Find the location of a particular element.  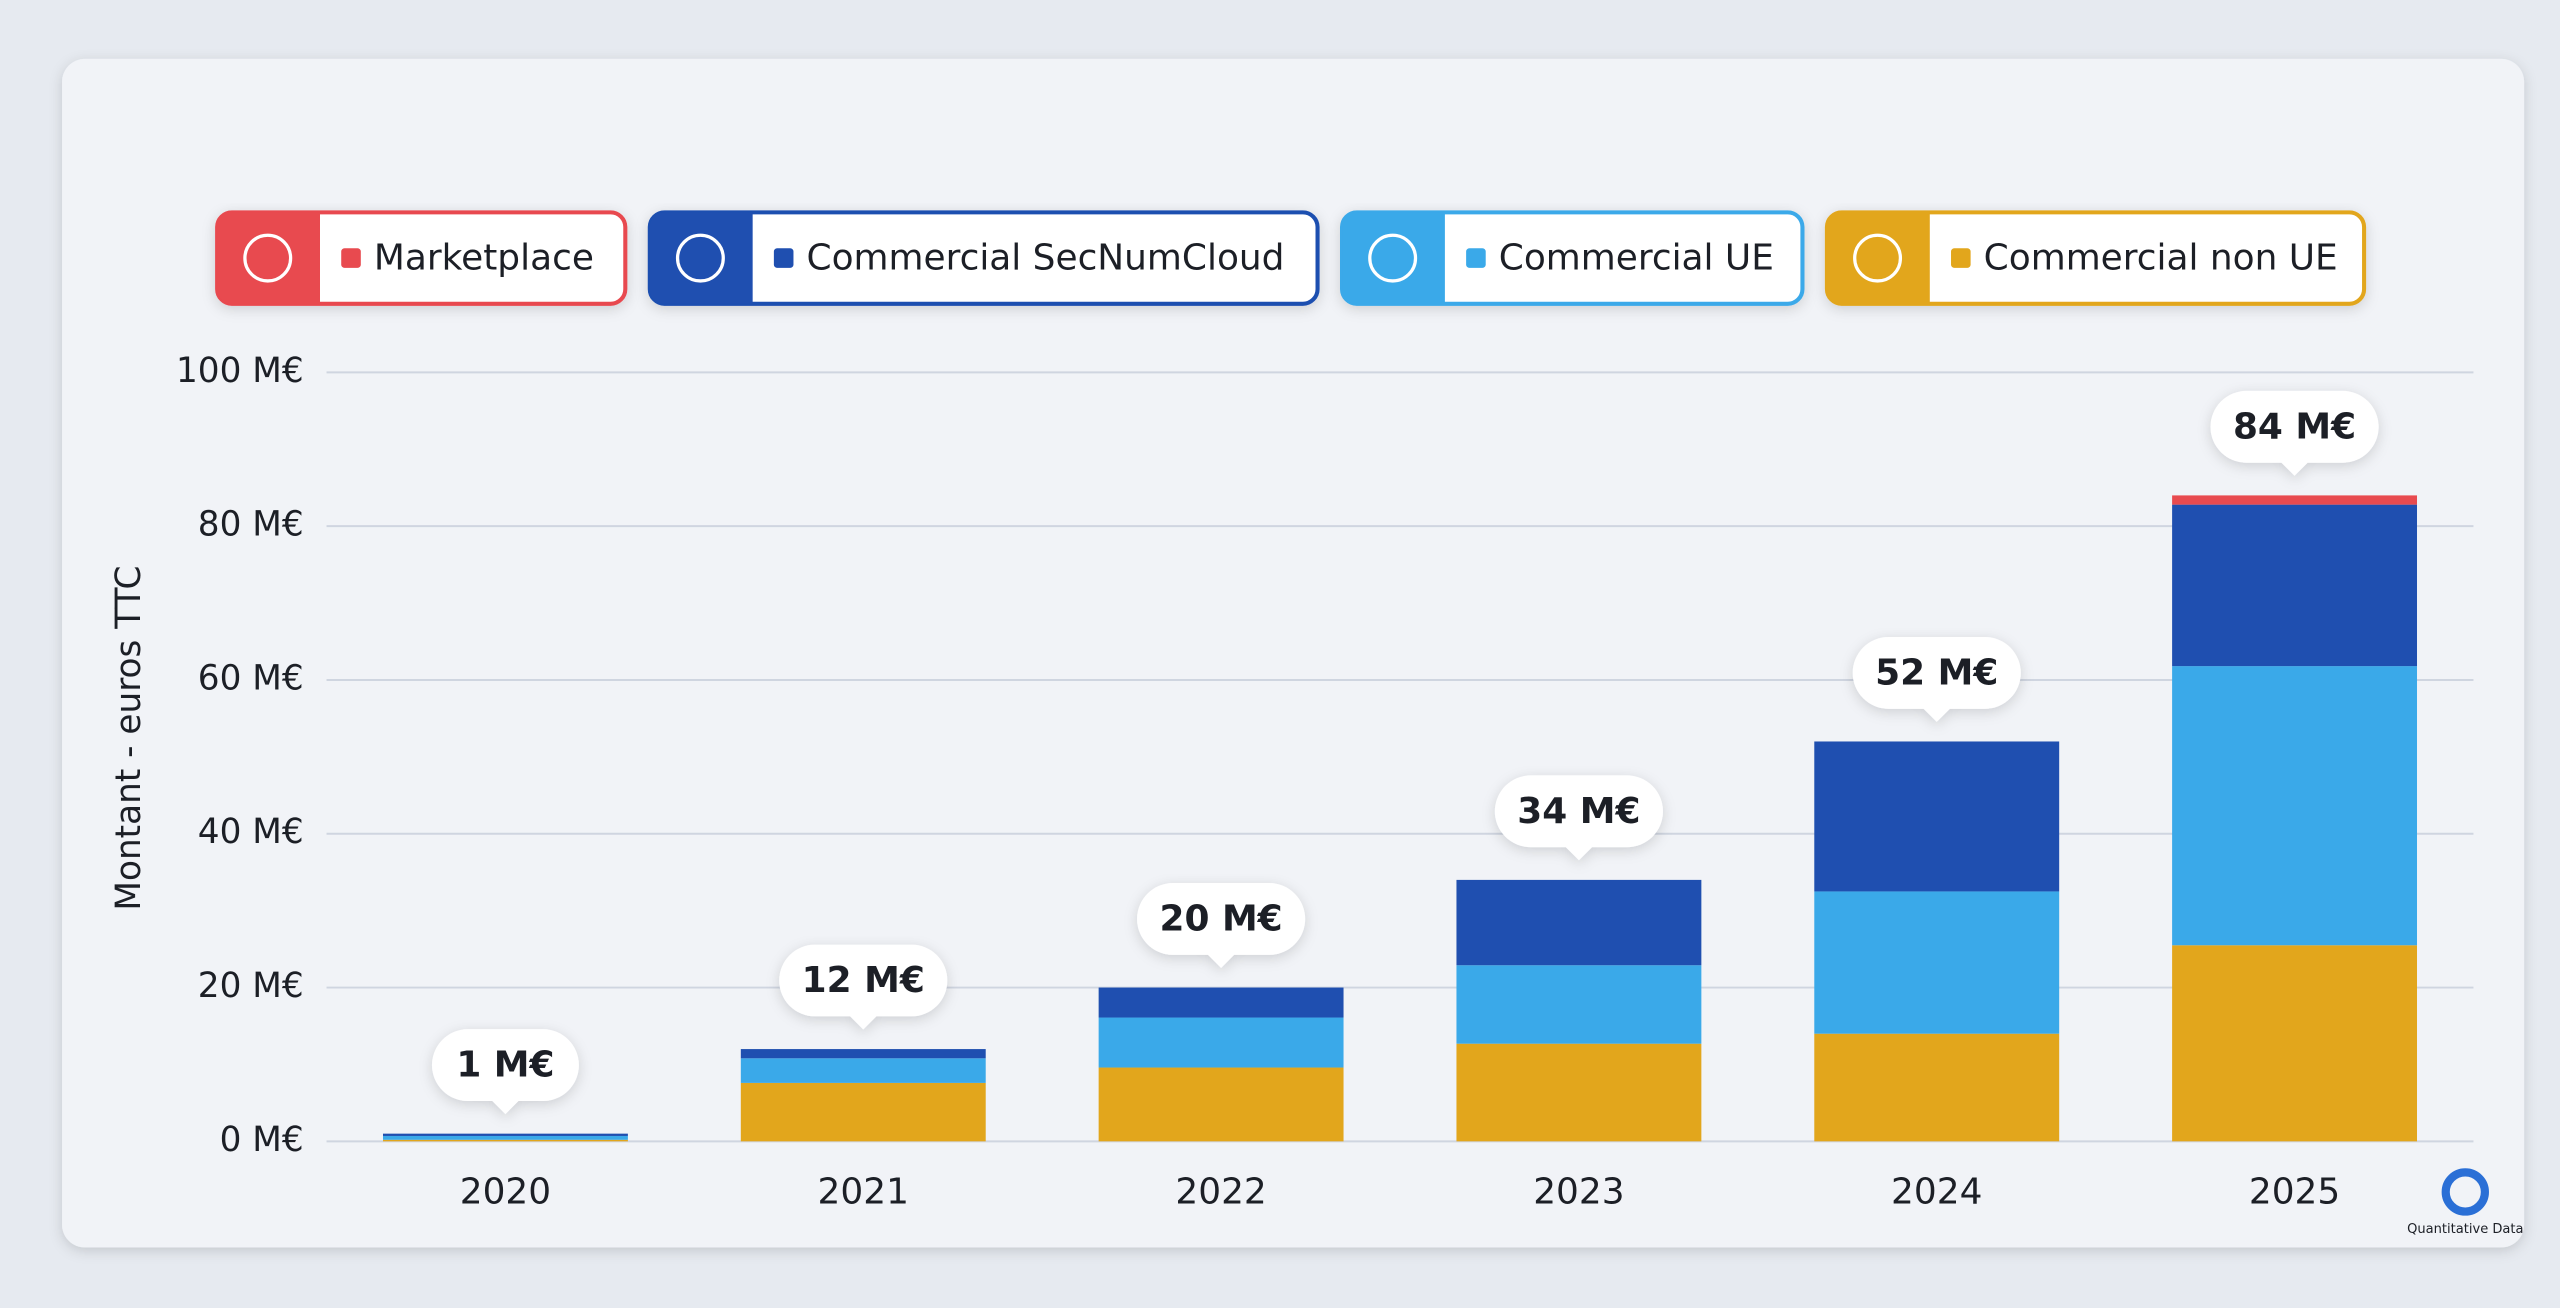

x-tick-label: 2022 is located at coordinates (1220, 1192).